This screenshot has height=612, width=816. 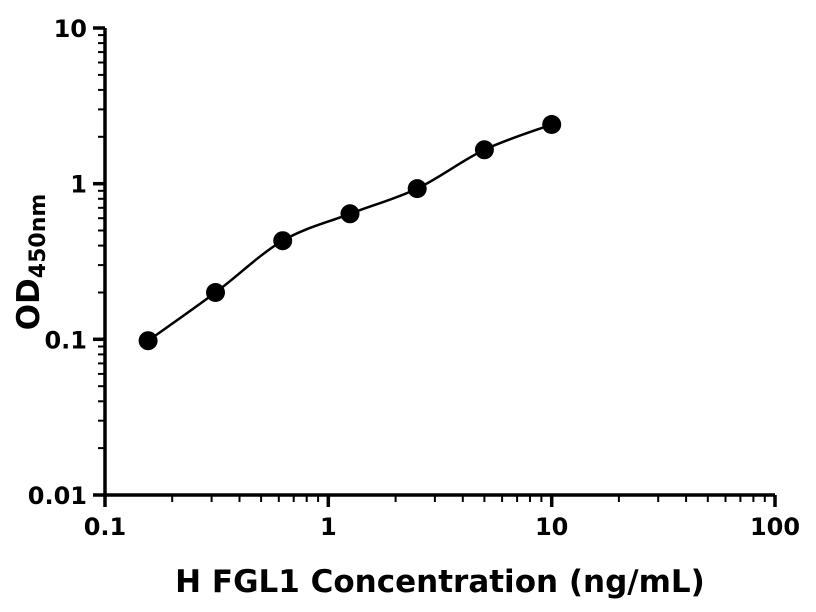 I want to click on y-tick-label: 0.1, so click(x=65, y=340).